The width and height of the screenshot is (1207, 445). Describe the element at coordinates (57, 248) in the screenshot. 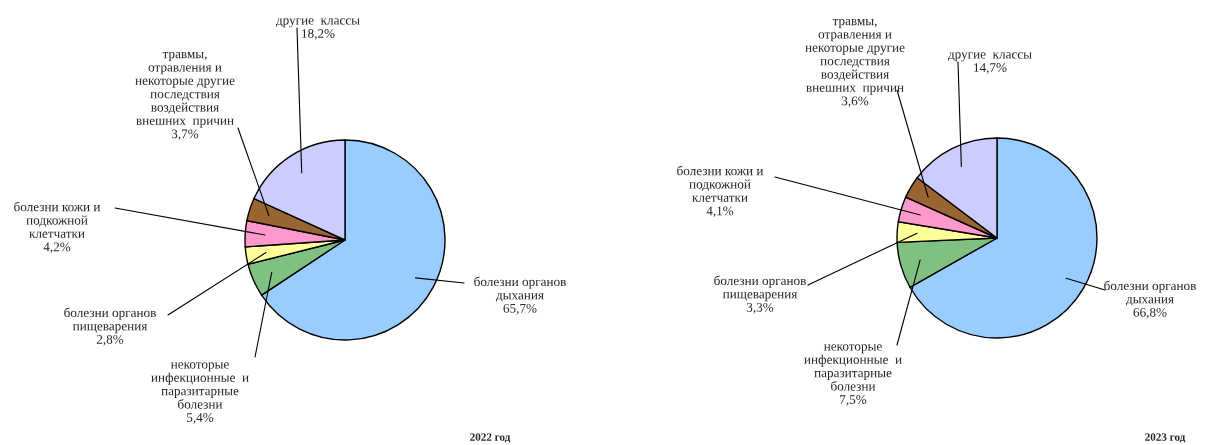

I see `data-label: 4,2%` at that location.